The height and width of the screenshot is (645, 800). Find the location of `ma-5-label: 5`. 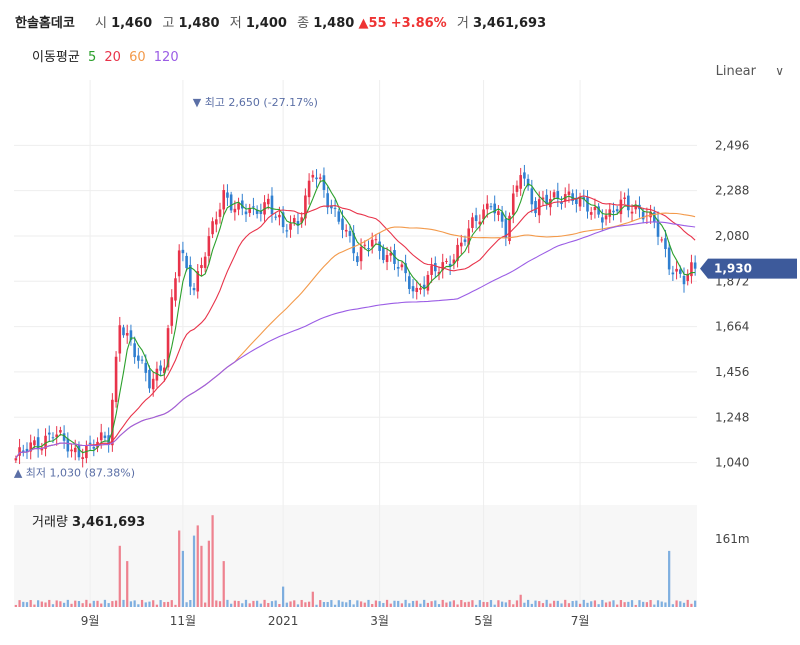

ma-5-label: 5 is located at coordinates (92, 57).